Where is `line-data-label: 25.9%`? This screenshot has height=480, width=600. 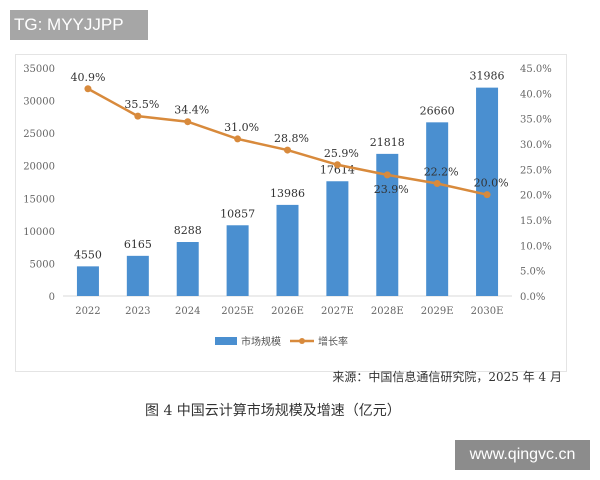 line-data-label: 25.9% is located at coordinates (341, 153).